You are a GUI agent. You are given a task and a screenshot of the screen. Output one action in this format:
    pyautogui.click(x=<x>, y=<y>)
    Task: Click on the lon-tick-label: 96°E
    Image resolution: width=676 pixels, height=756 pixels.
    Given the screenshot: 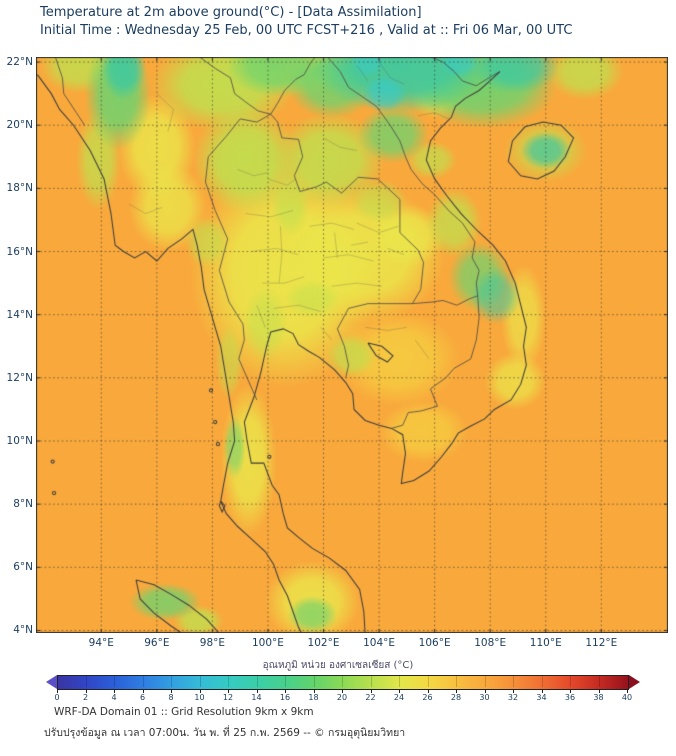 What is the action you would take?
    pyautogui.click(x=157, y=643)
    